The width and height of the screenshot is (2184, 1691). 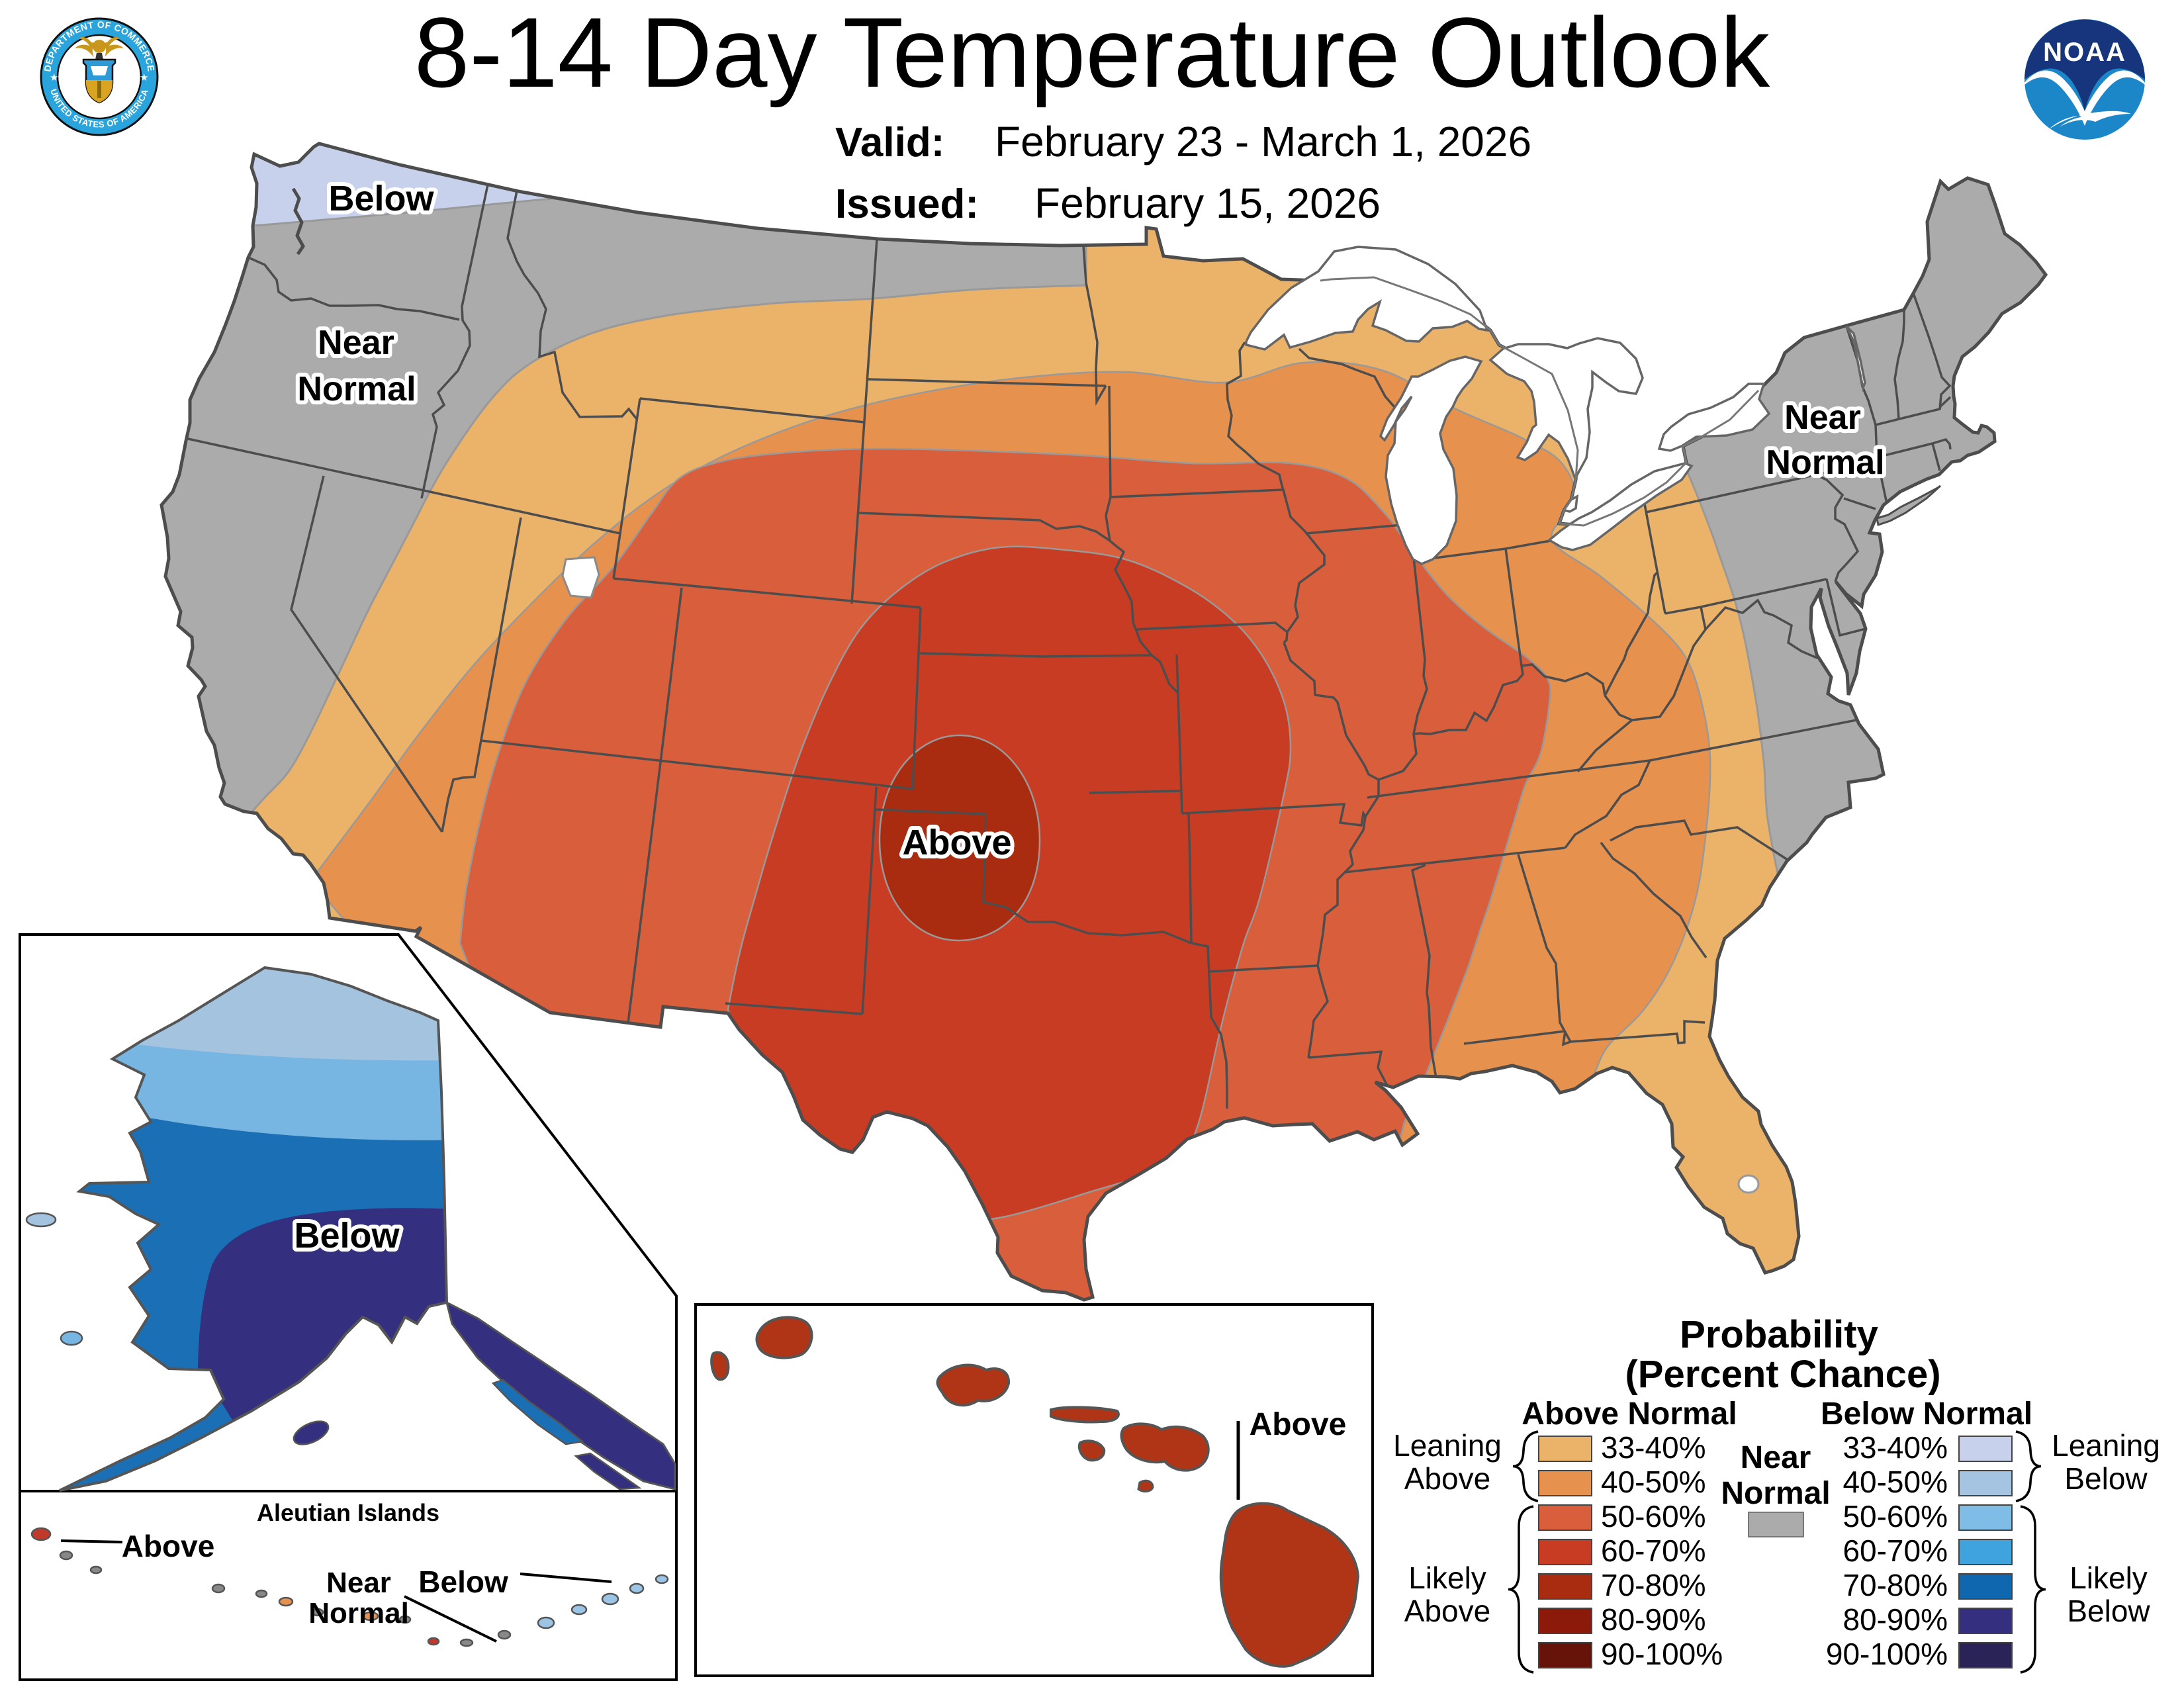 What do you see at coordinates (1207, 203) in the screenshot?
I see `svg-text: February 15, 2026` at bounding box center [1207, 203].